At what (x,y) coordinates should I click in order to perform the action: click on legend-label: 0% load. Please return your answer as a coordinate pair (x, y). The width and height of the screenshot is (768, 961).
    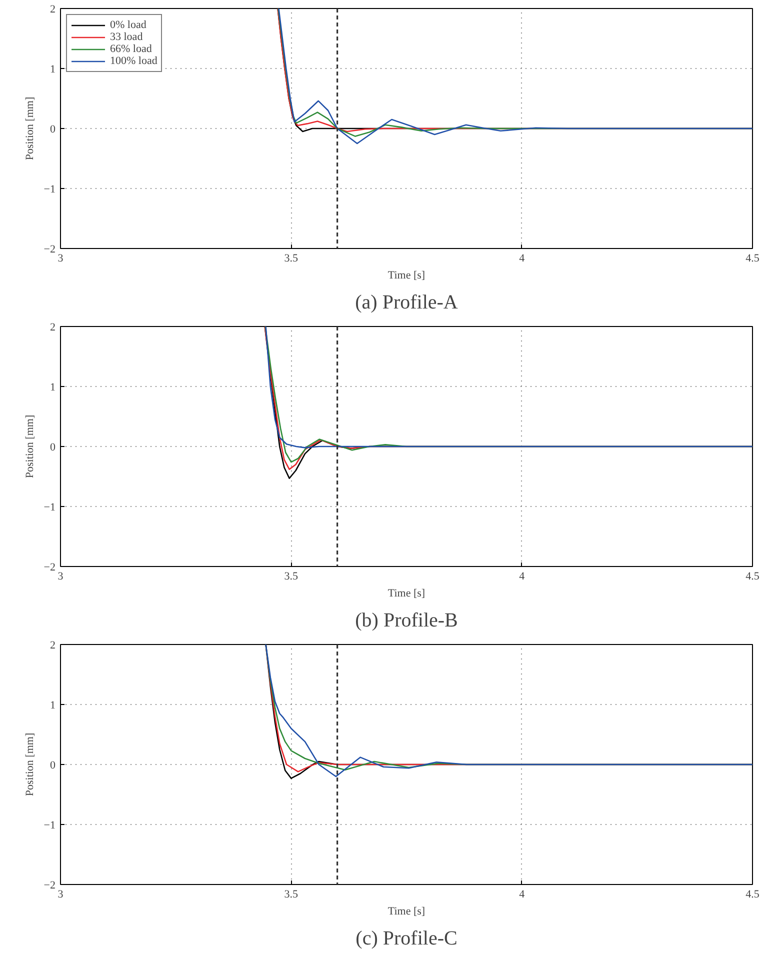
    Looking at the image, I should click on (128, 25).